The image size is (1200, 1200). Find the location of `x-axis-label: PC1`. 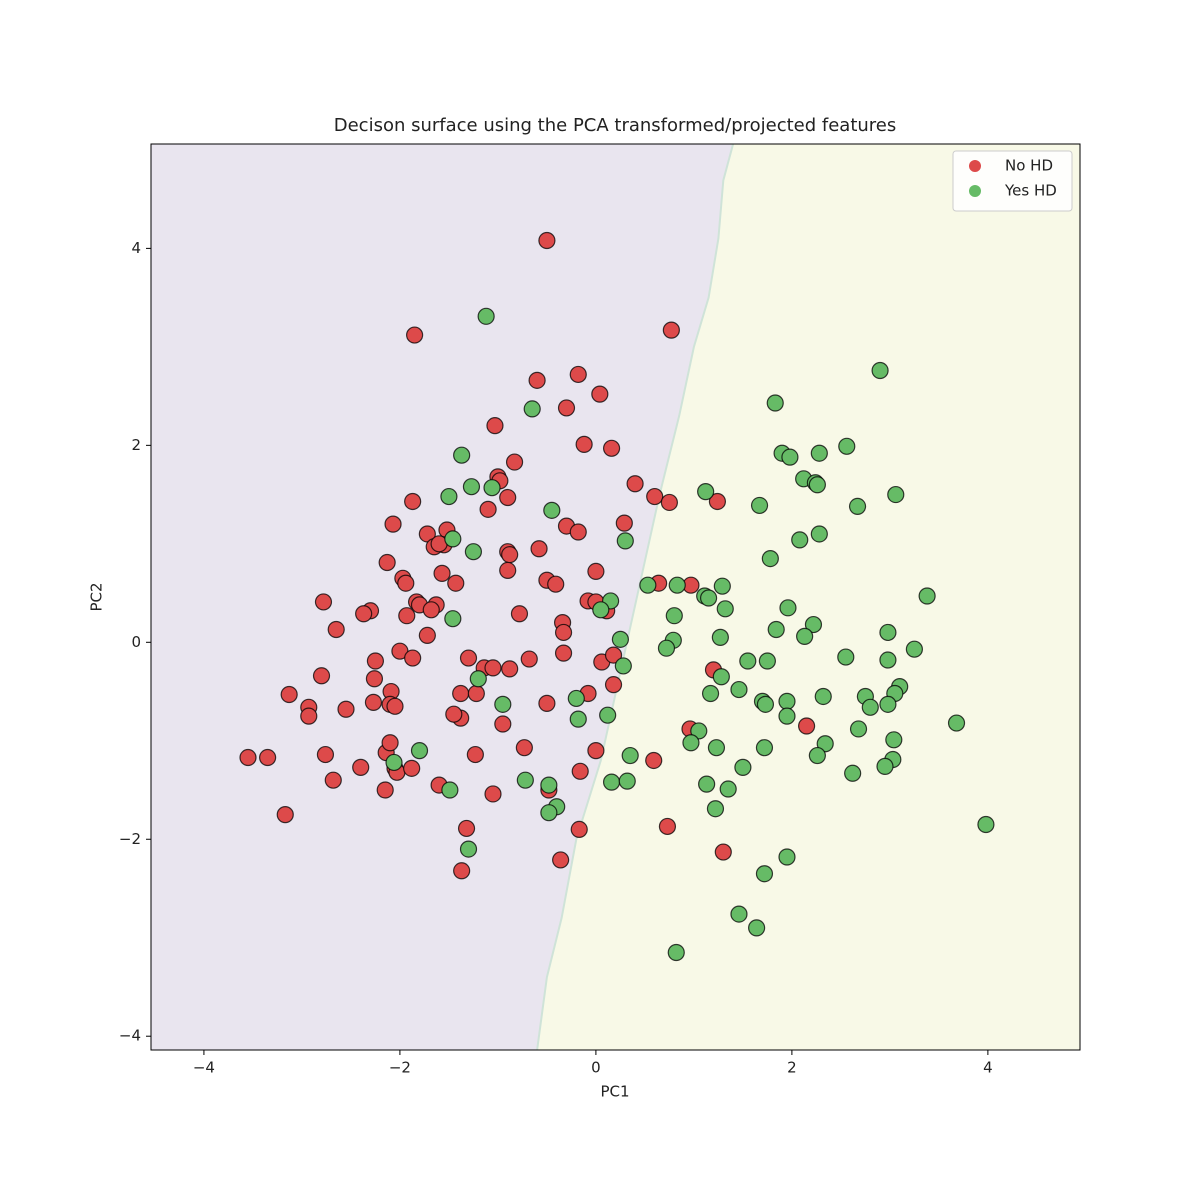

x-axis-label: PC1 is located at coordinates (614, 1092).